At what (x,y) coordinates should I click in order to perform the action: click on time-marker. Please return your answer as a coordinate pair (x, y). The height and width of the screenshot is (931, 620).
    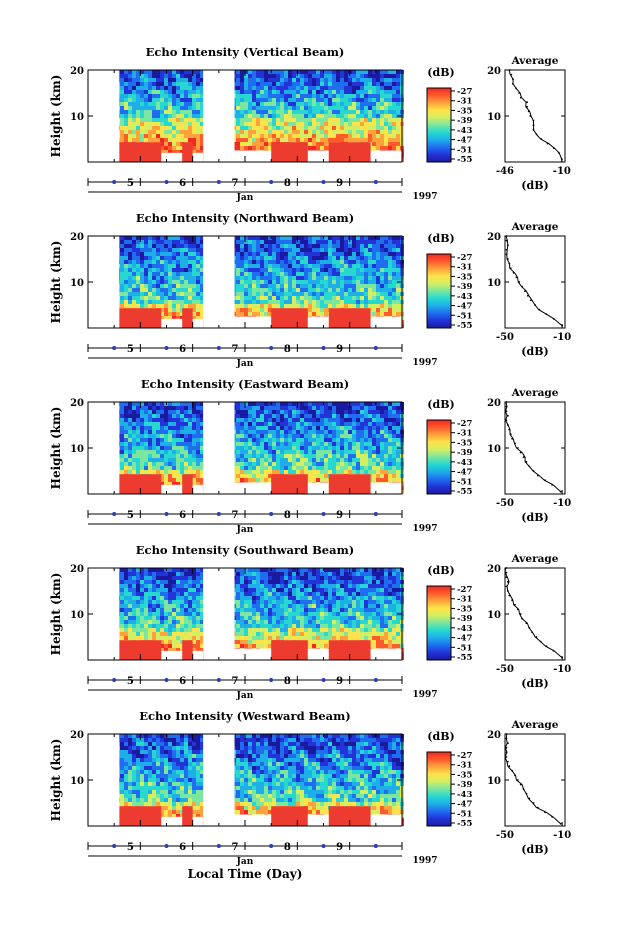
    Looking at the image, I should click on (323, 348).